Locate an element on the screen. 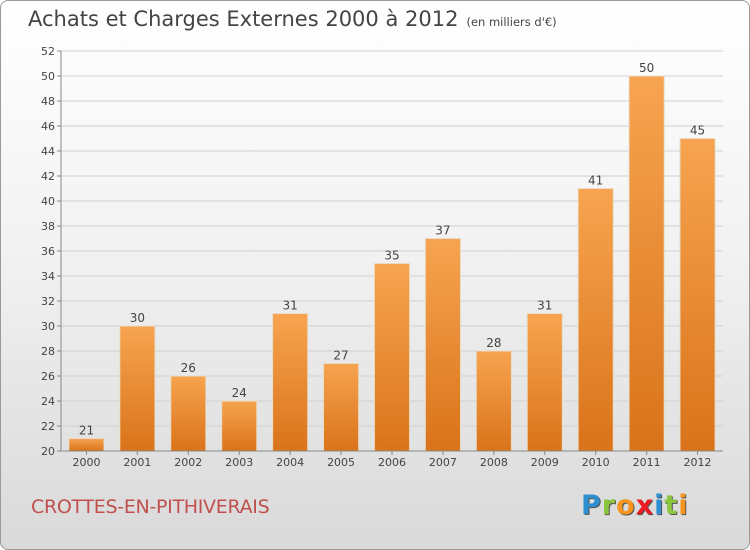 The height and width of the screenshot is (550, 750). y-tick-label: 34 is located at coordinates (48, 276).